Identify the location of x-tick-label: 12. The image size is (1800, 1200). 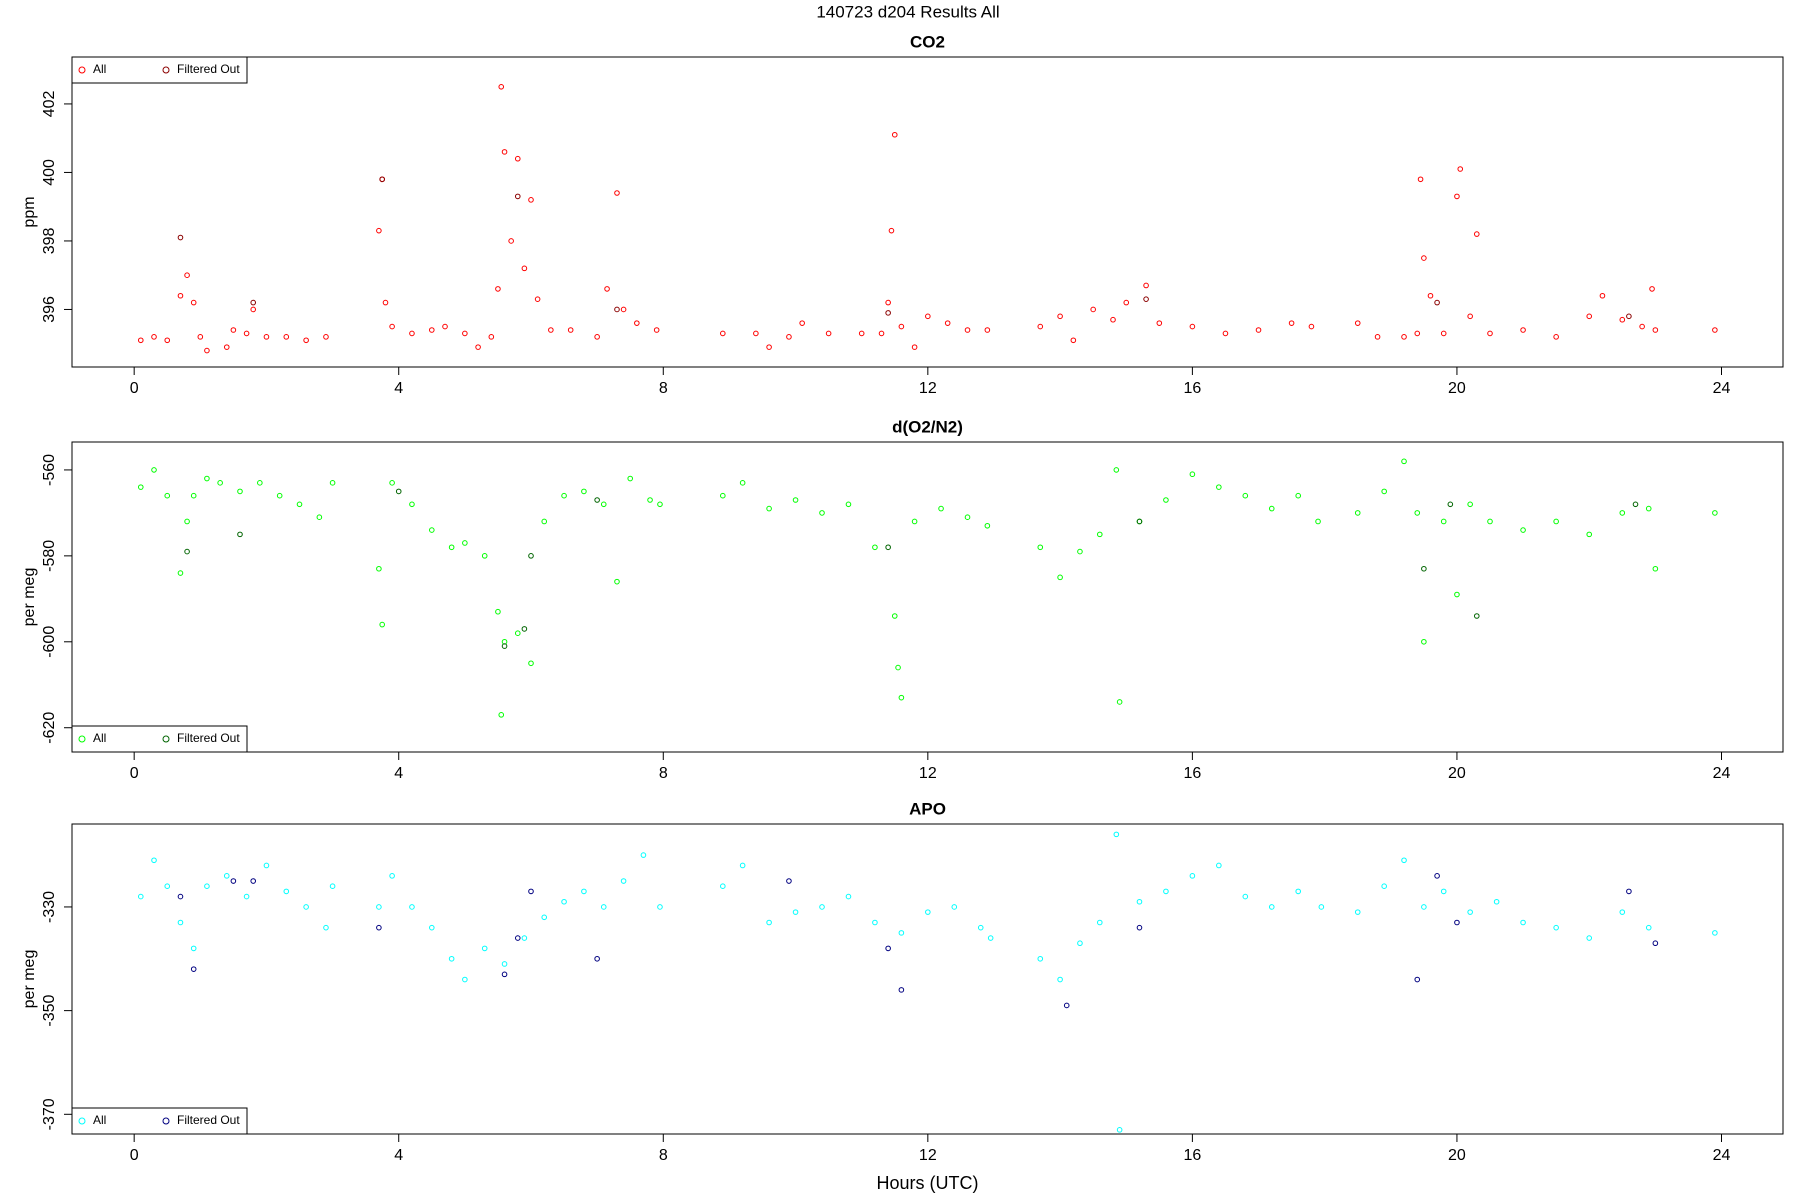
(928, 388).